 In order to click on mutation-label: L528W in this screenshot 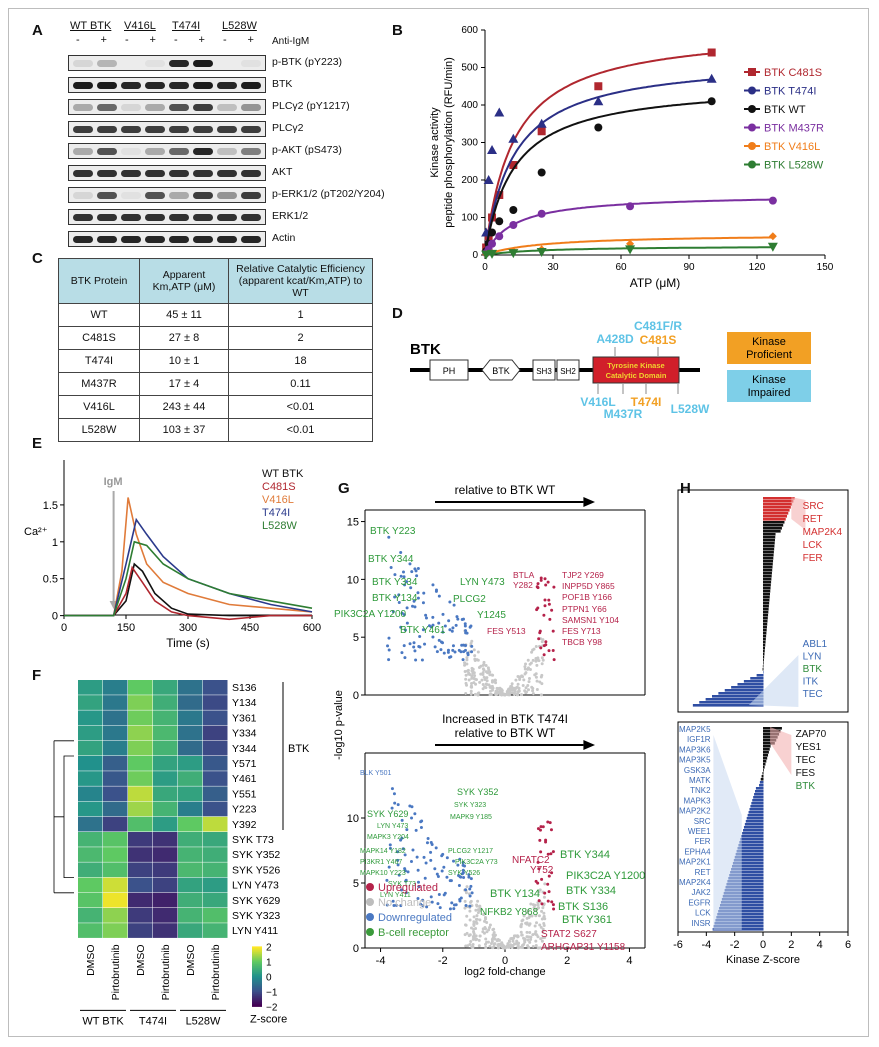, I will do `click(690, 409)`.